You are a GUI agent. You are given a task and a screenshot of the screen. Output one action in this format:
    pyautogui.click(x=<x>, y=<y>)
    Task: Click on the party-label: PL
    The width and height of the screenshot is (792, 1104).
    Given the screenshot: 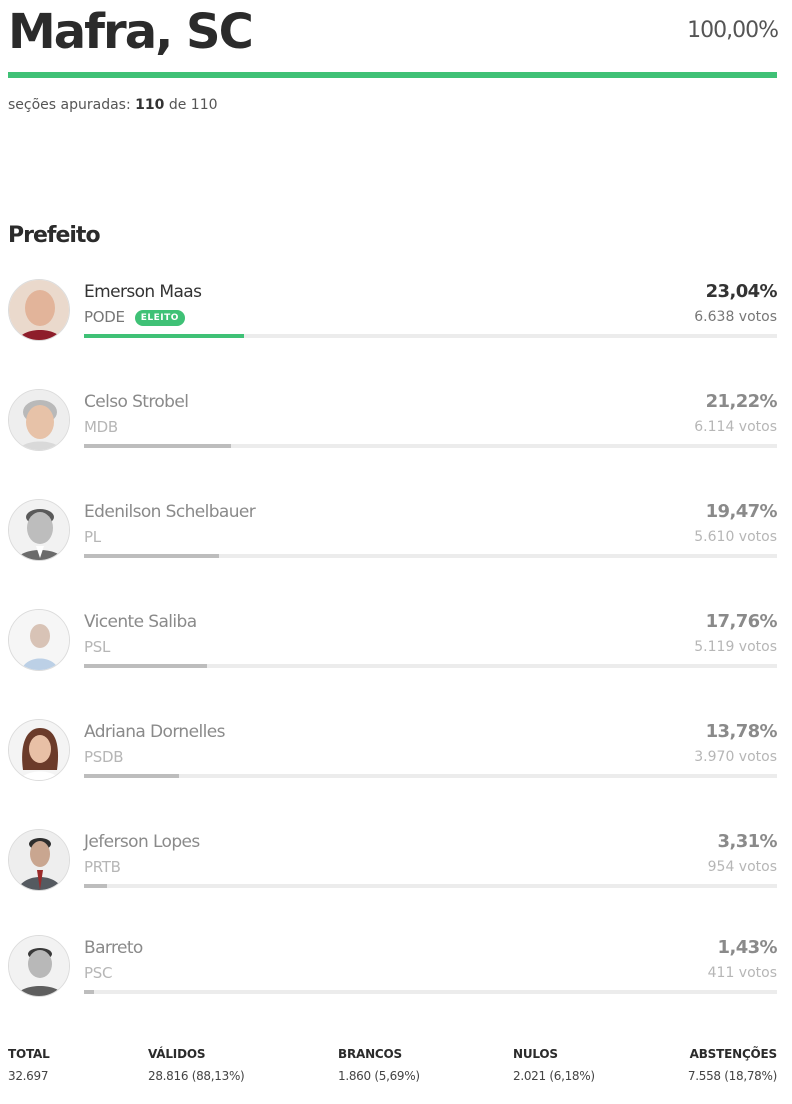 What is the action you would take?
    pyautogui.click(x=92, y=537)
    